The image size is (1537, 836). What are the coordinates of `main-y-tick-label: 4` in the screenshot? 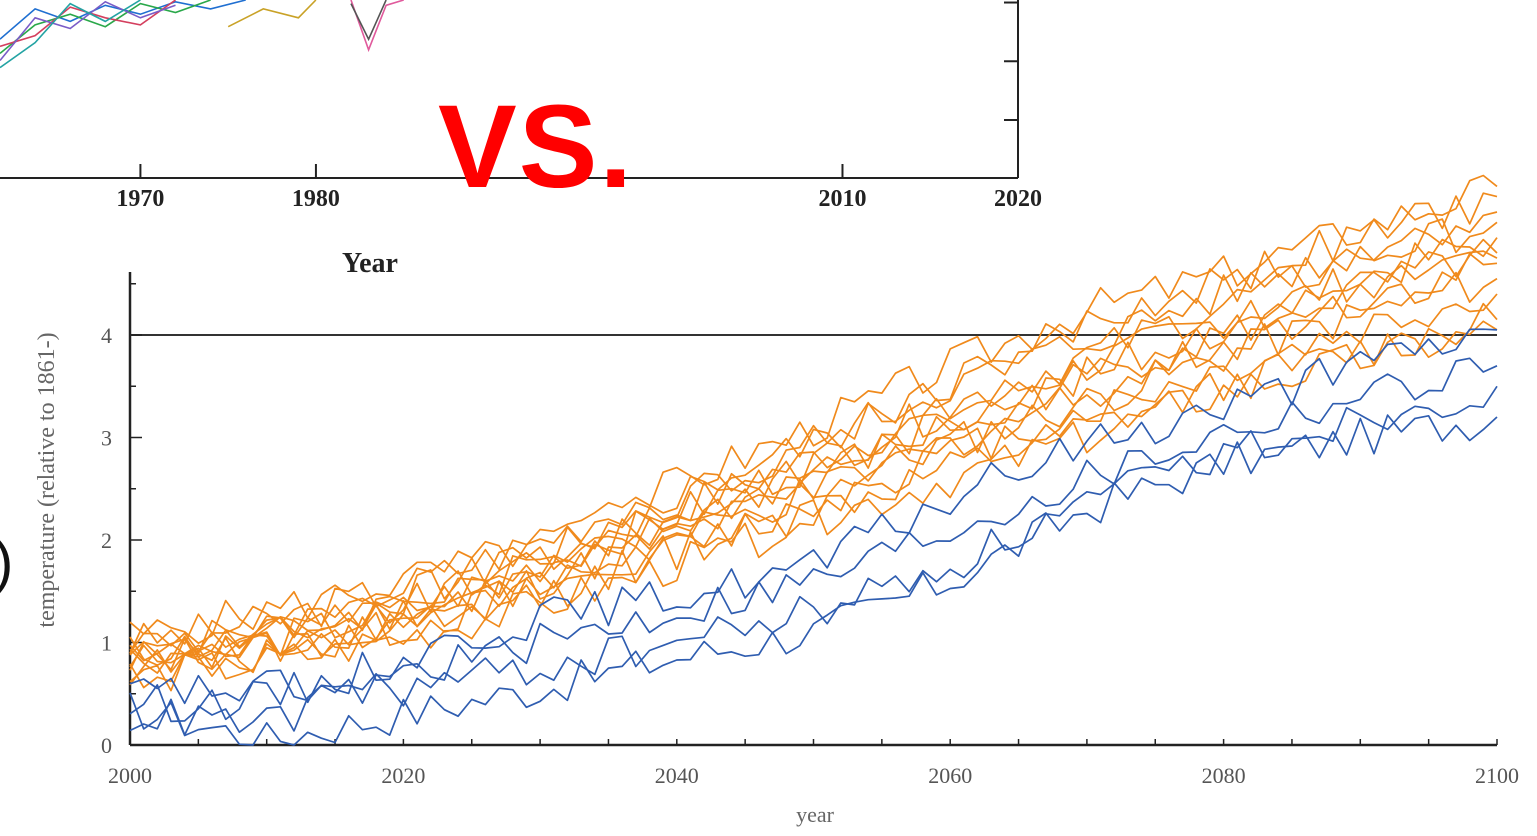 It's located at (106, 335).